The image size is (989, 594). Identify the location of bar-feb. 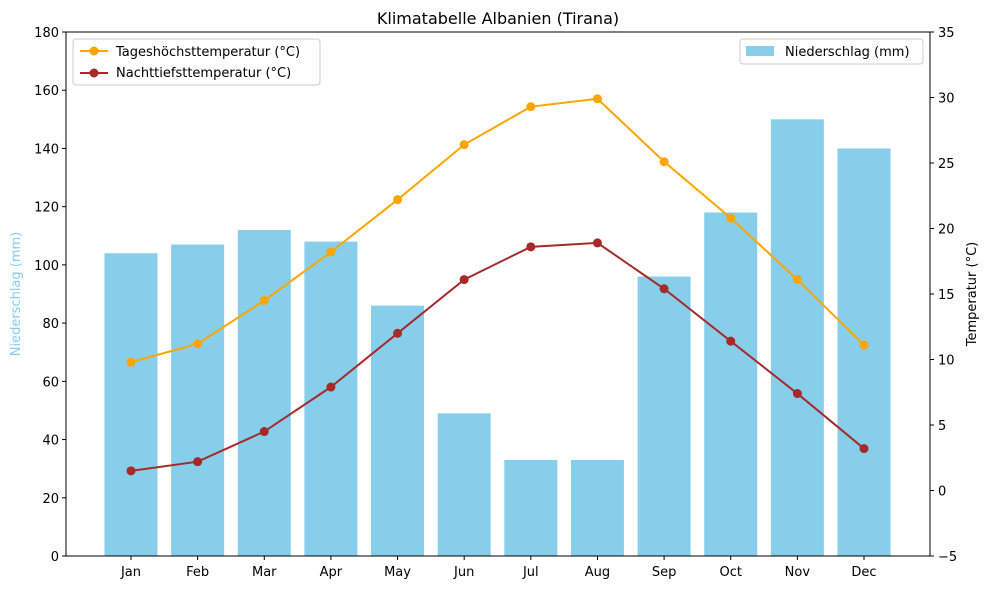
(198, 400).